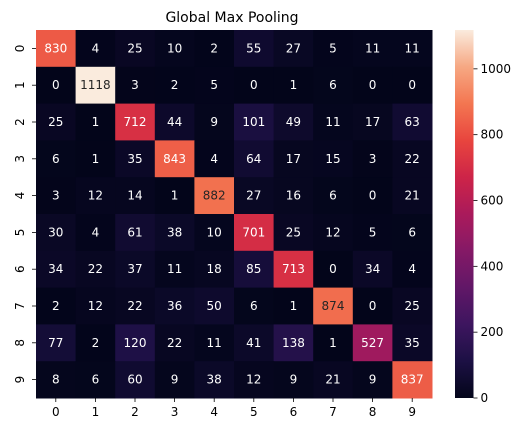 This screenshot has width=529, height=433. I want to click on heatmap-cell-r0-c8, so click(372, 49).